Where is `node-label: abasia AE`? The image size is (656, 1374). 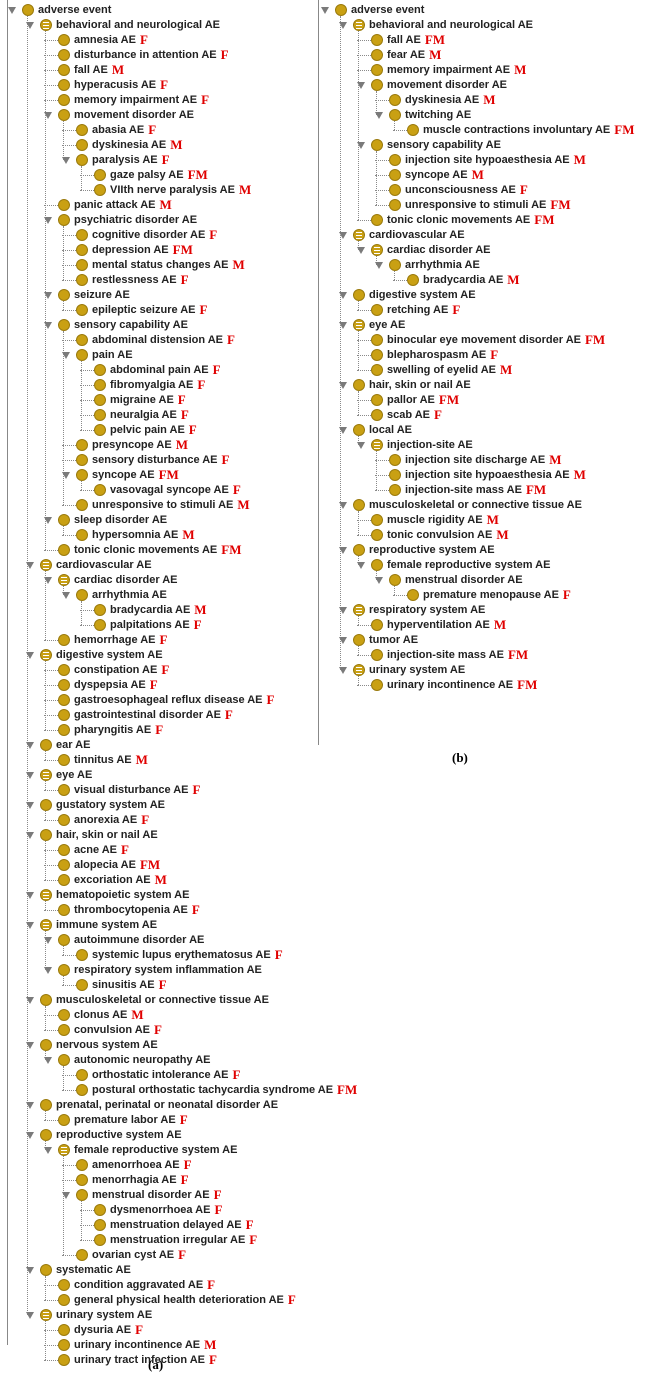 node-label: abasia AE is located at coordinates (118, 130).